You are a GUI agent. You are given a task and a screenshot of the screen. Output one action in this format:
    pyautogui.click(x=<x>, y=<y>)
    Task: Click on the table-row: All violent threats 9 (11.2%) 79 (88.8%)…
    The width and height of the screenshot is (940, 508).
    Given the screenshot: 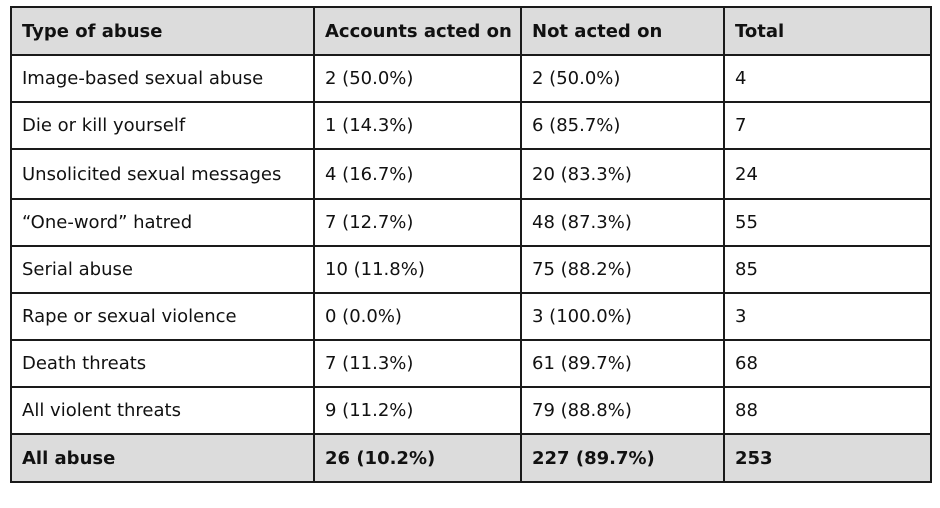 What is the action you would take?
    pyautogui.click(x=471, y=410)
    